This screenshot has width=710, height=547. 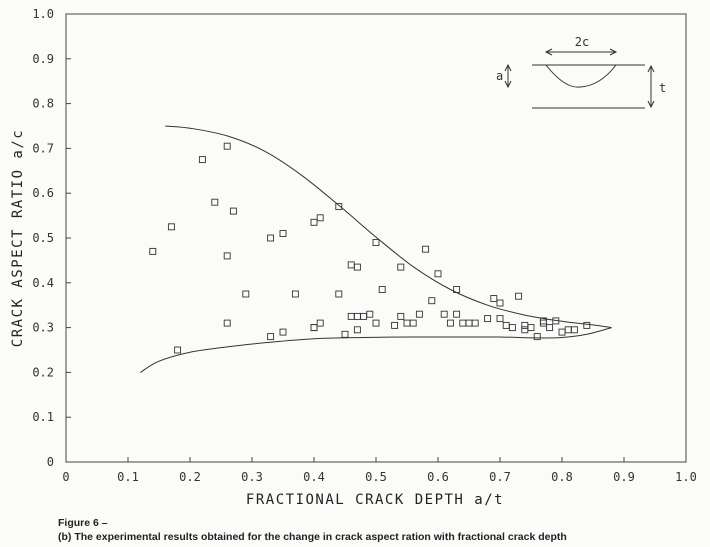 What do you see at coordinates (624, 477) in the screenshot?
I see `x-tick-label: 0.9` at bounding box center [624, 477].